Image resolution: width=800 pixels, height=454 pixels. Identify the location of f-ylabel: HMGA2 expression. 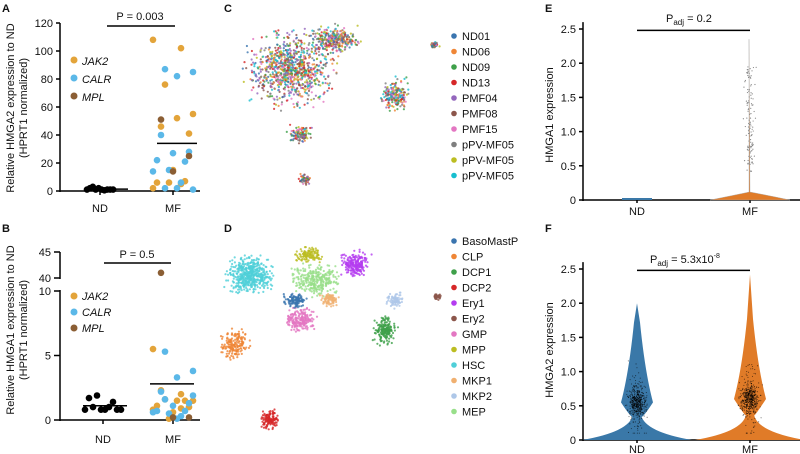
(550, 349).